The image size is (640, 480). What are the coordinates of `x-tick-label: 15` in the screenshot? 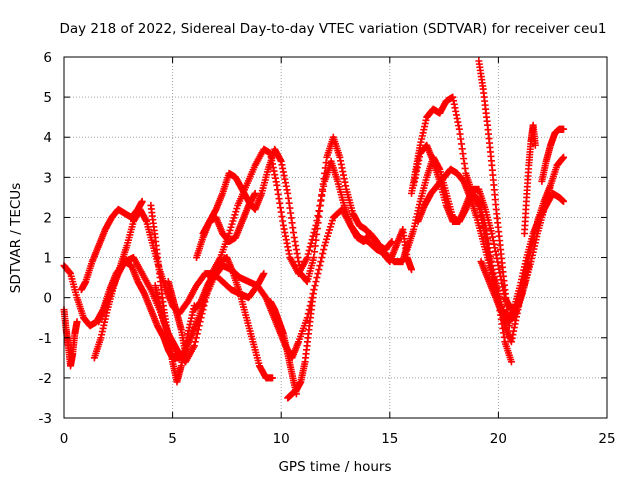 It's located at (389, 439).